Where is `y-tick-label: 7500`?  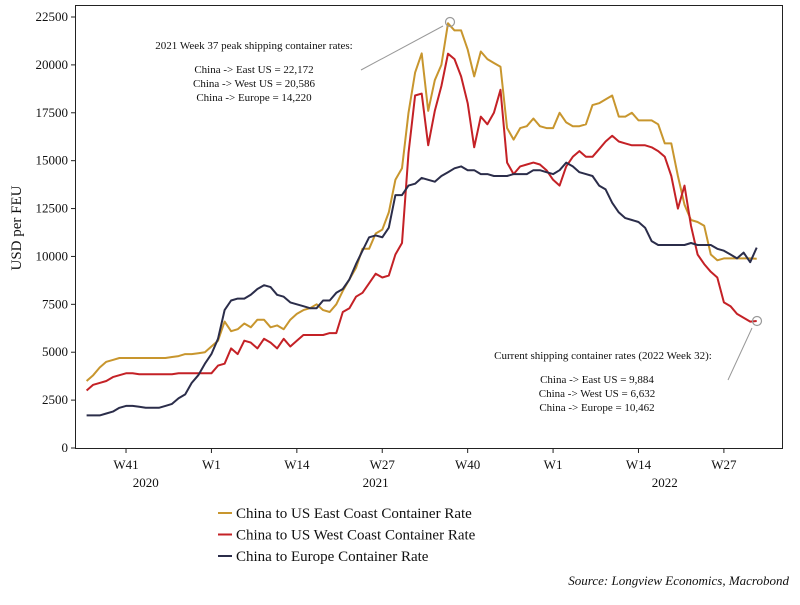 y-tick-label: 7500 is located at coordinates (55, 303).